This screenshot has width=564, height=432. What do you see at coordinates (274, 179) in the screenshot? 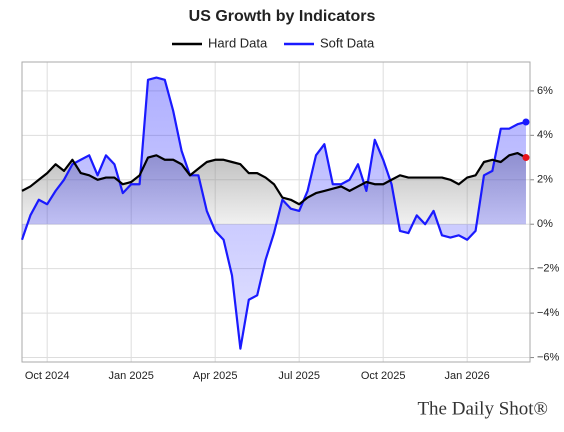
I see `line` at bounding box center [274, 179].